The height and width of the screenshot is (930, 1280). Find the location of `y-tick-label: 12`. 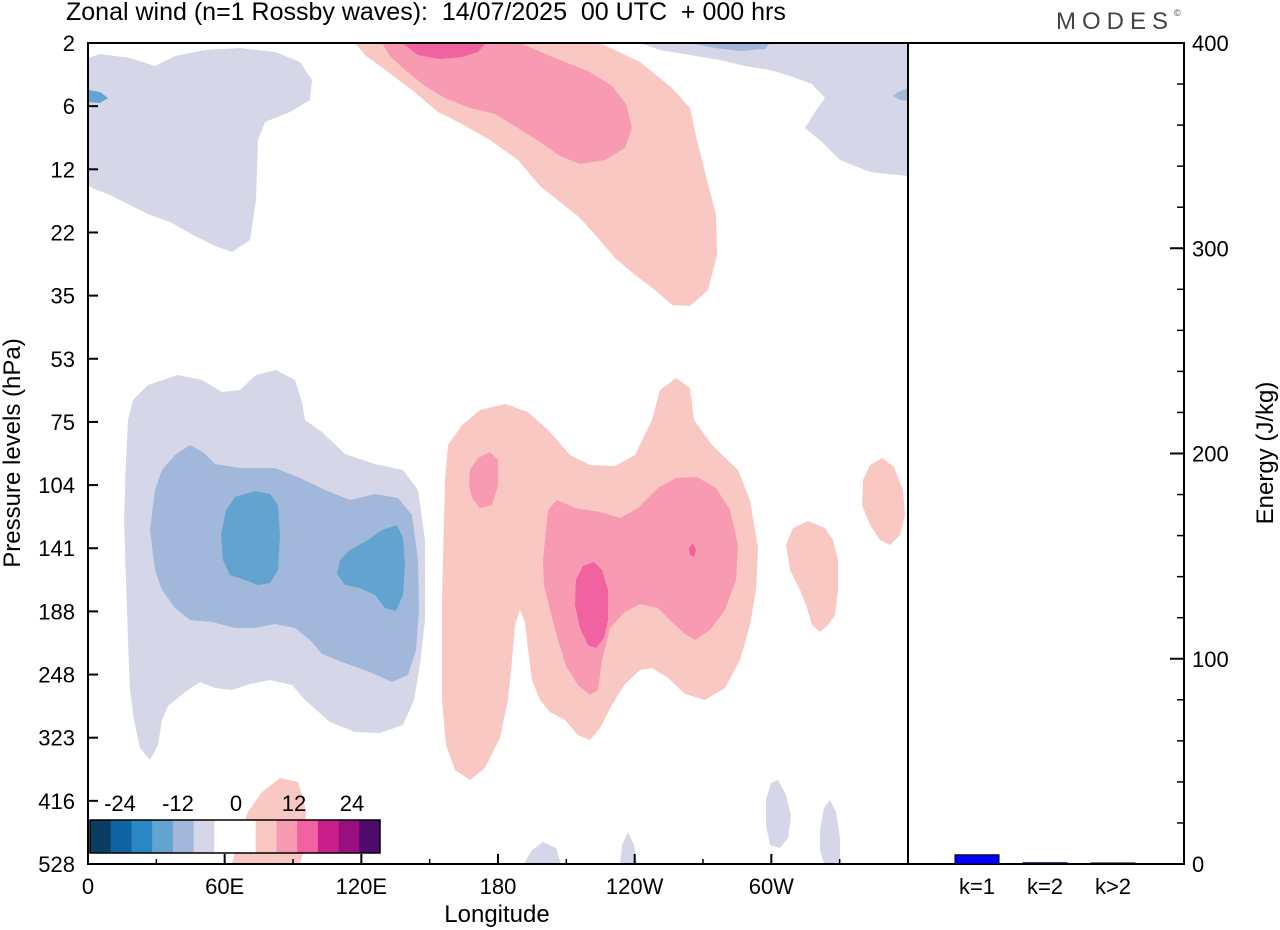

y-tick-label: 12 is located at coordinates (63, 169).